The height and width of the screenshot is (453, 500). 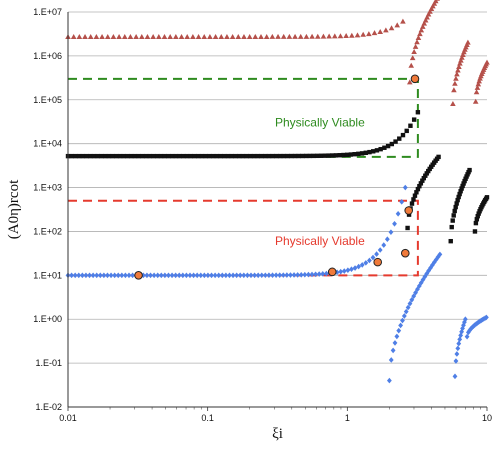 I want to click on y-tick-label: 1.E+00, so click(x=47, y=319).